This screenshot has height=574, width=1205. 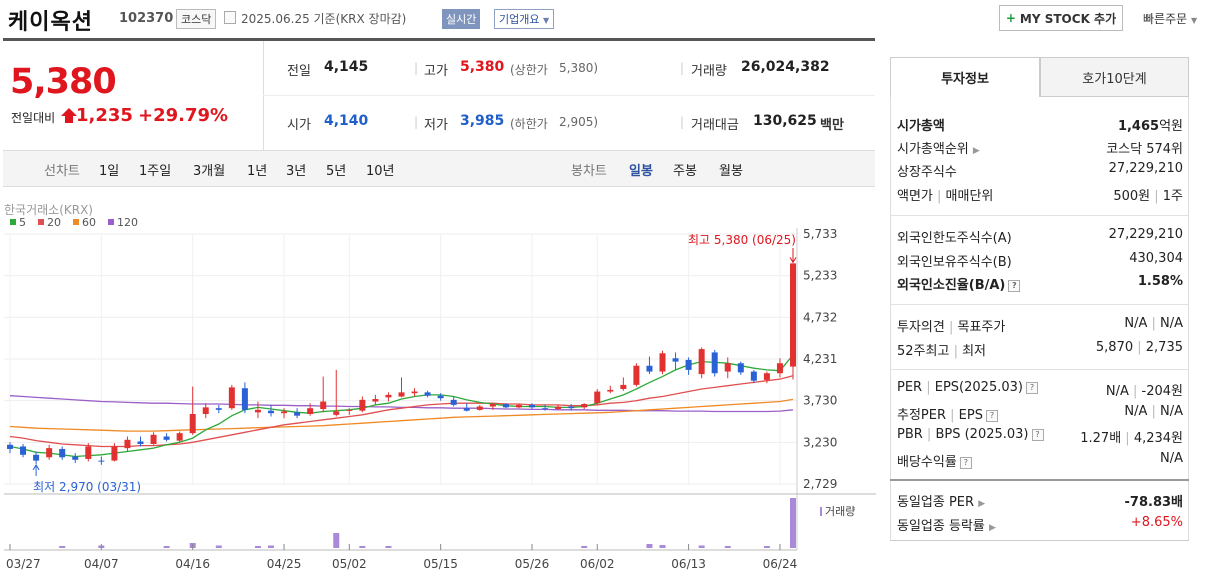 I want to click on par-value-value: 500원 | 1주, so click(x=1148, y=194).